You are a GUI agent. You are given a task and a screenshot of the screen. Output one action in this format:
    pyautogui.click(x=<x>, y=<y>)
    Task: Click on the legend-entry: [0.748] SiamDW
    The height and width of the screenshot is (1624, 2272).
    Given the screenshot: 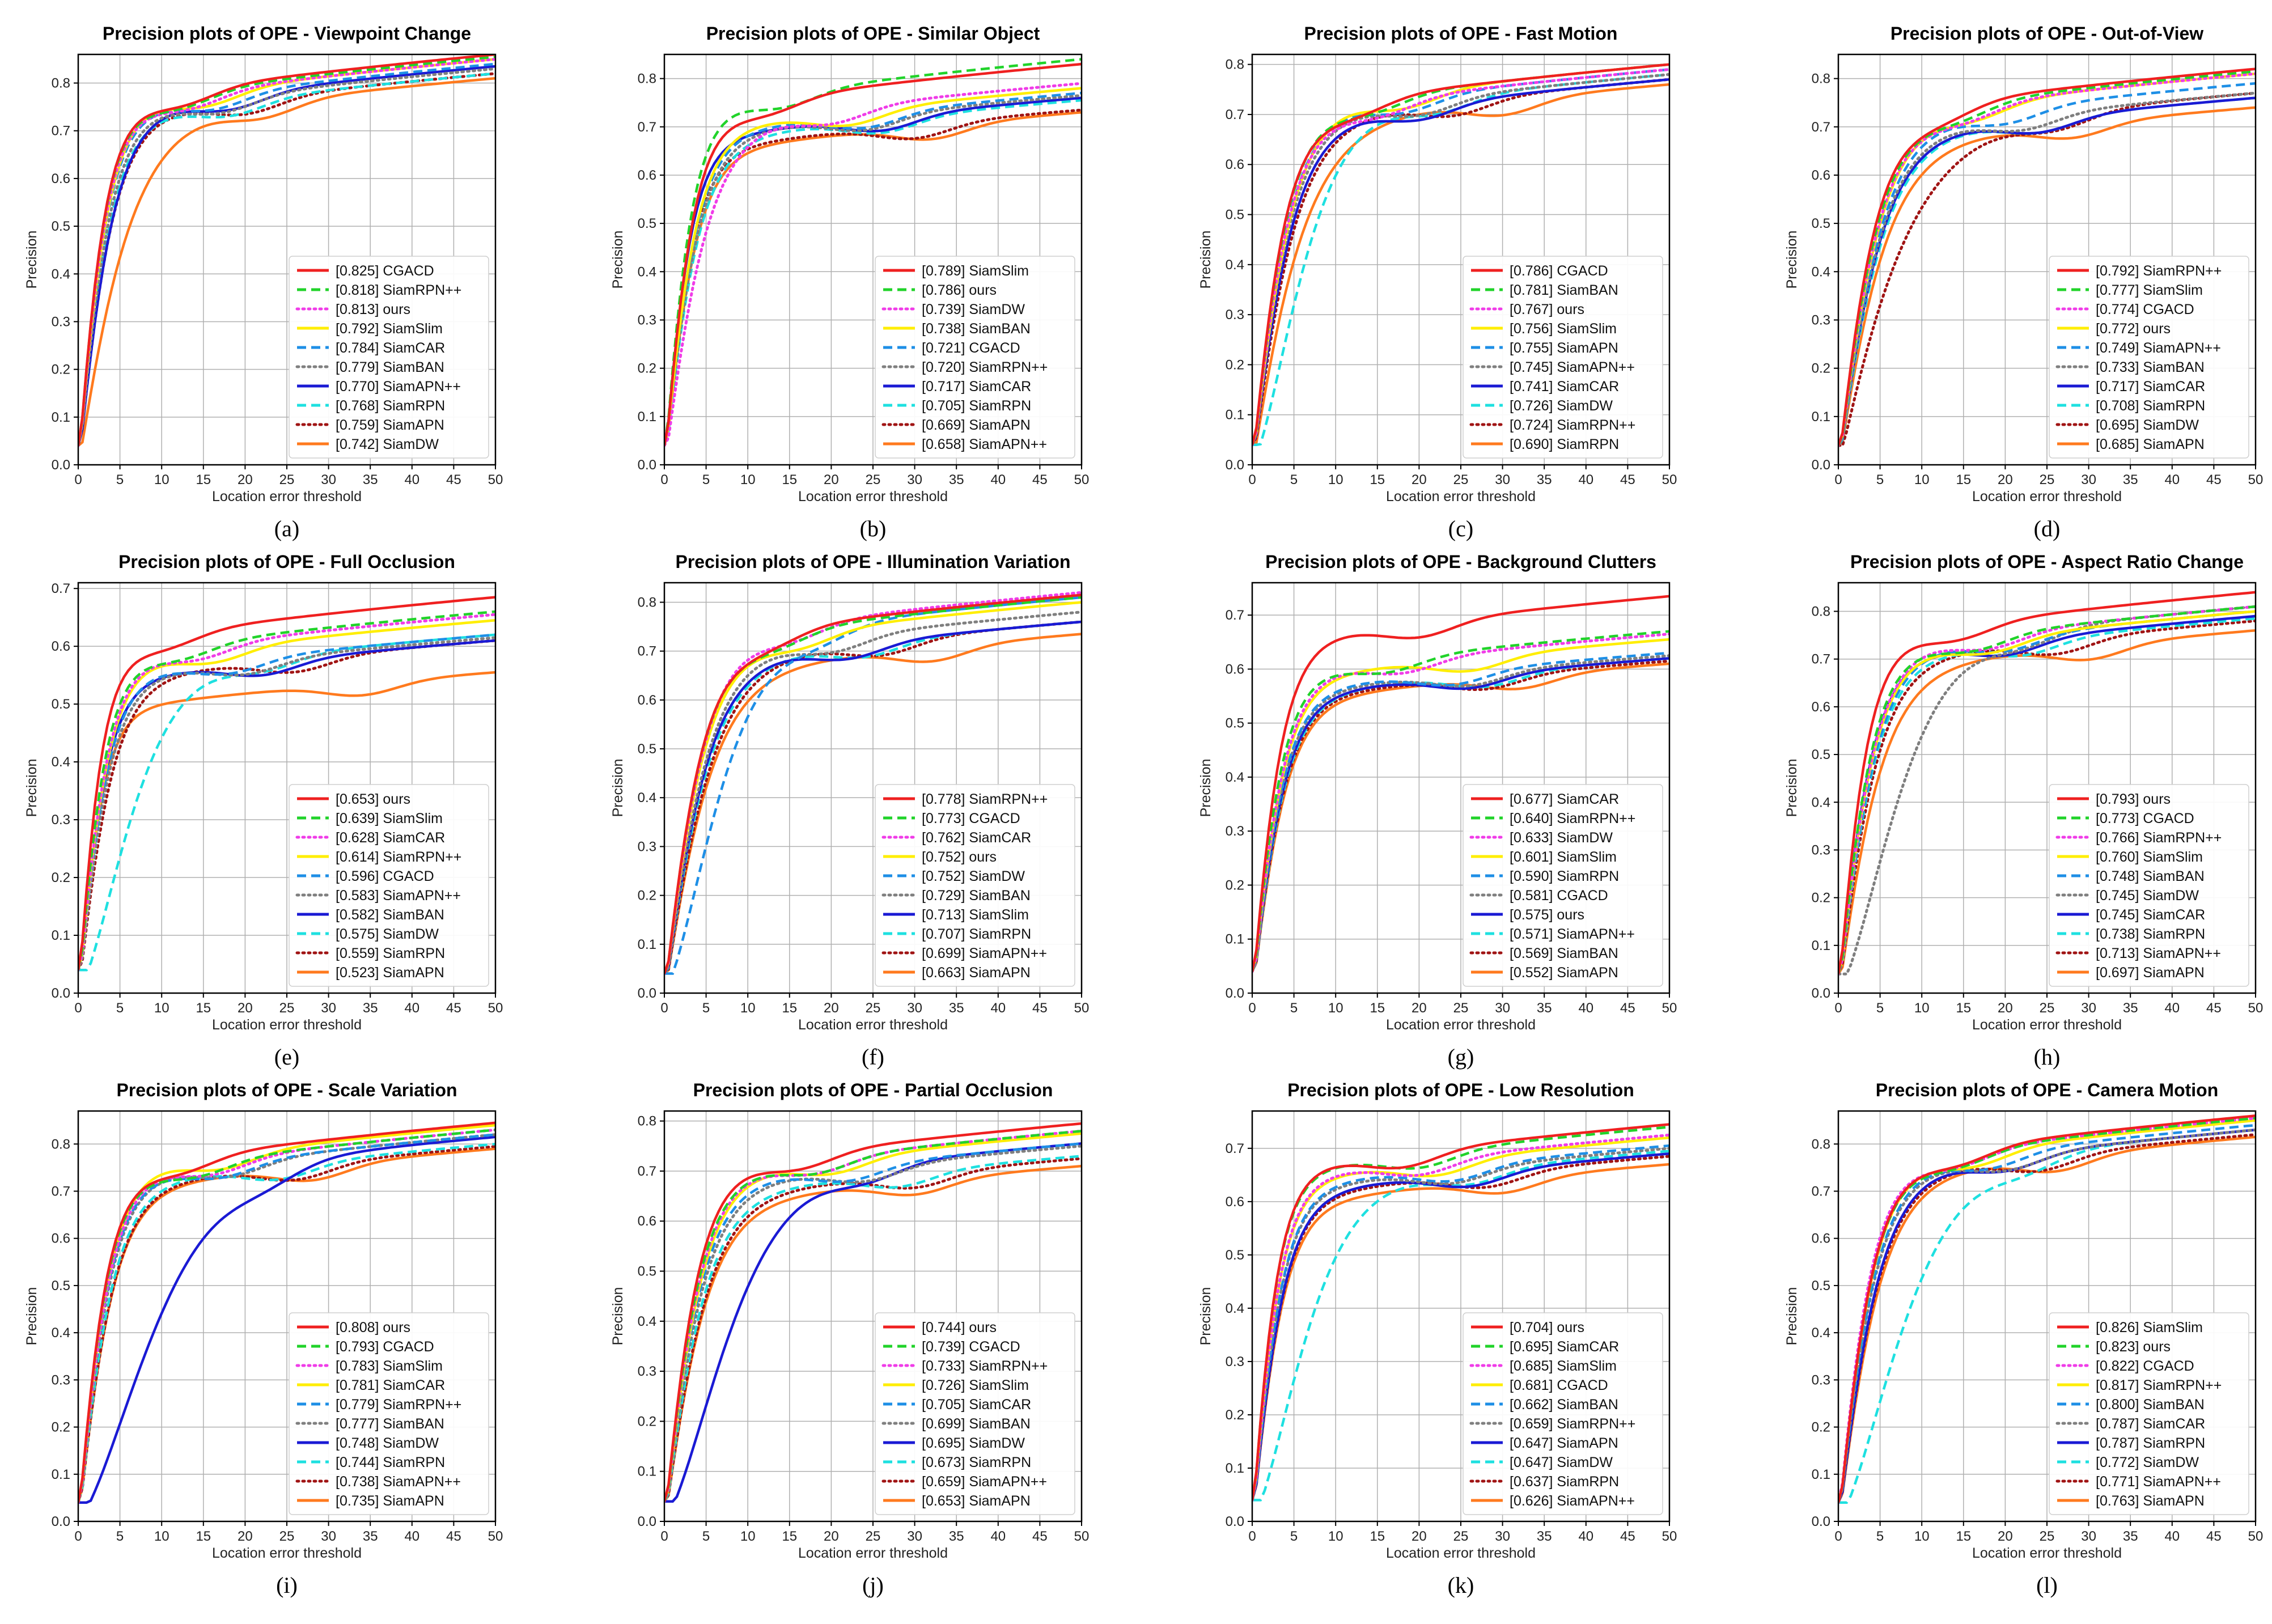 What is the action you would take?
    pyautogui.click(x=387, y=1443)
    